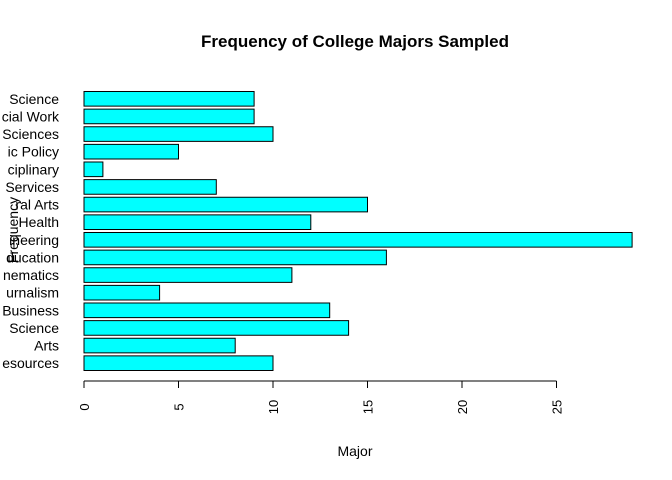  I want to click on category-label: cial Work, so click(31, 116).